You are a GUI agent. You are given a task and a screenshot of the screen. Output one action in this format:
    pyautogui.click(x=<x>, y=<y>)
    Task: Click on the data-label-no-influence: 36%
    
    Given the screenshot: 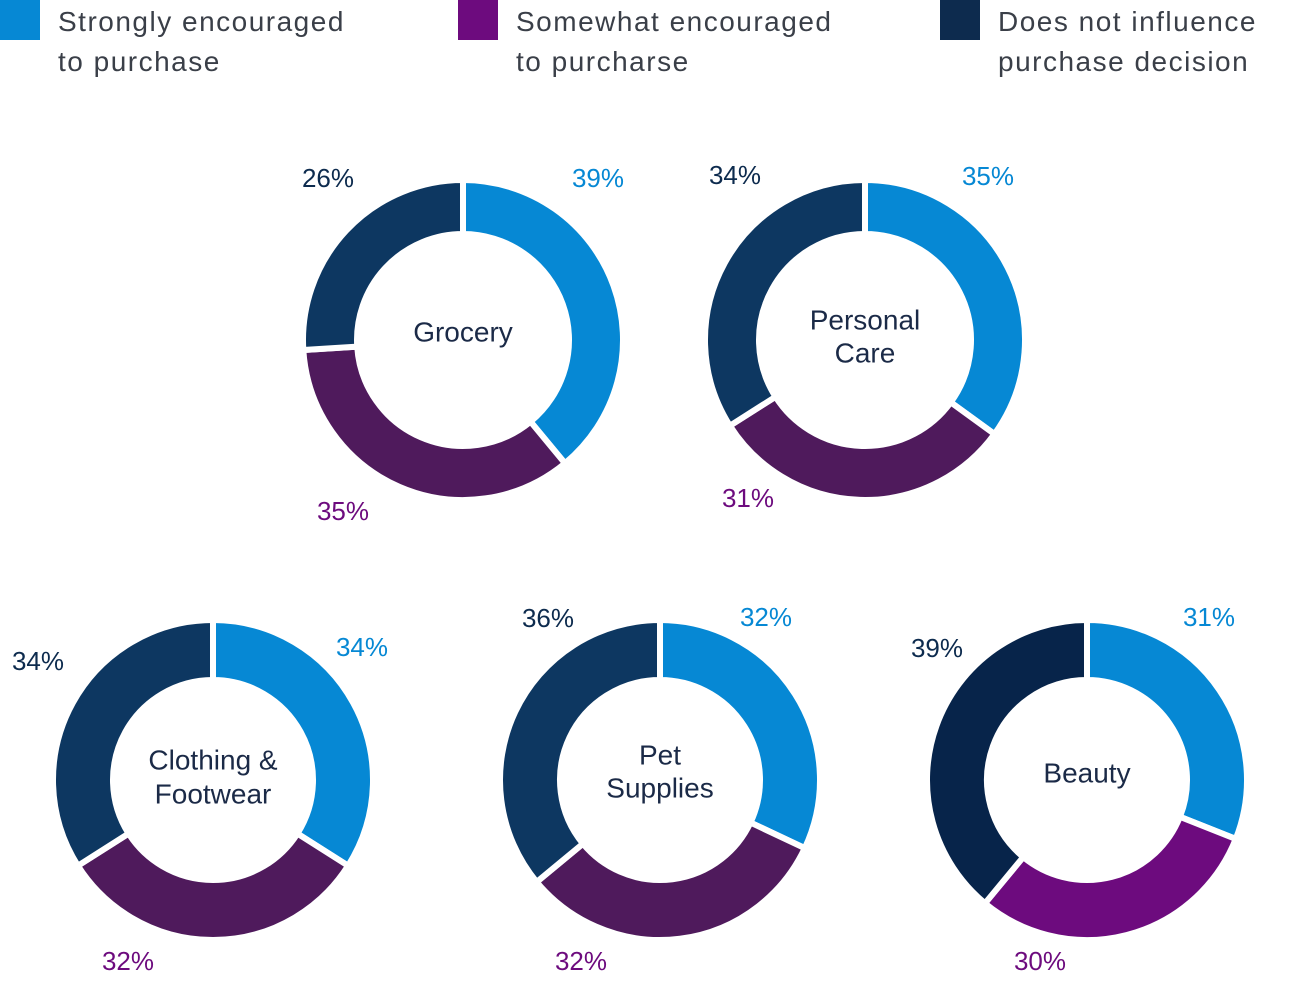 What is the action you would take?
    pyautogui.click(x=548, y=618)
    